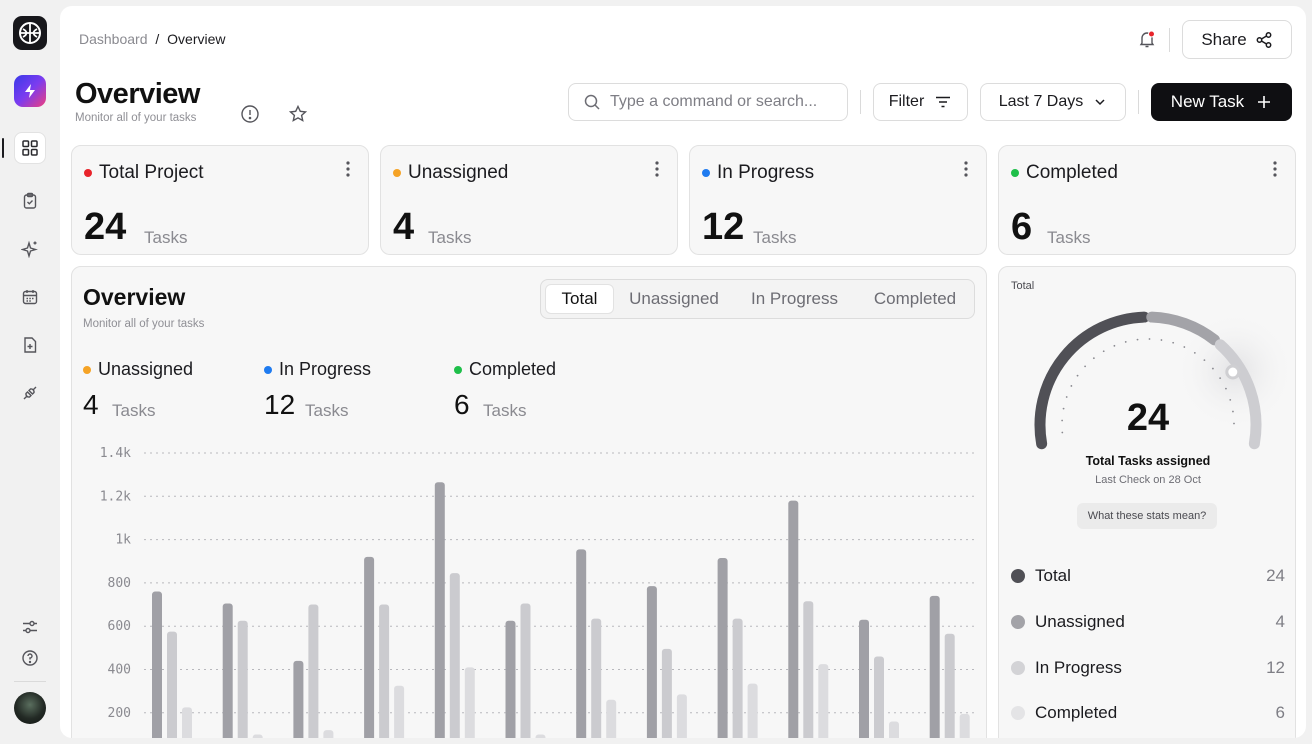 The width and height of the screenshot is (1312, 744). I want to click on stats-help-button: What these stats mean?, so click(1147, 516).